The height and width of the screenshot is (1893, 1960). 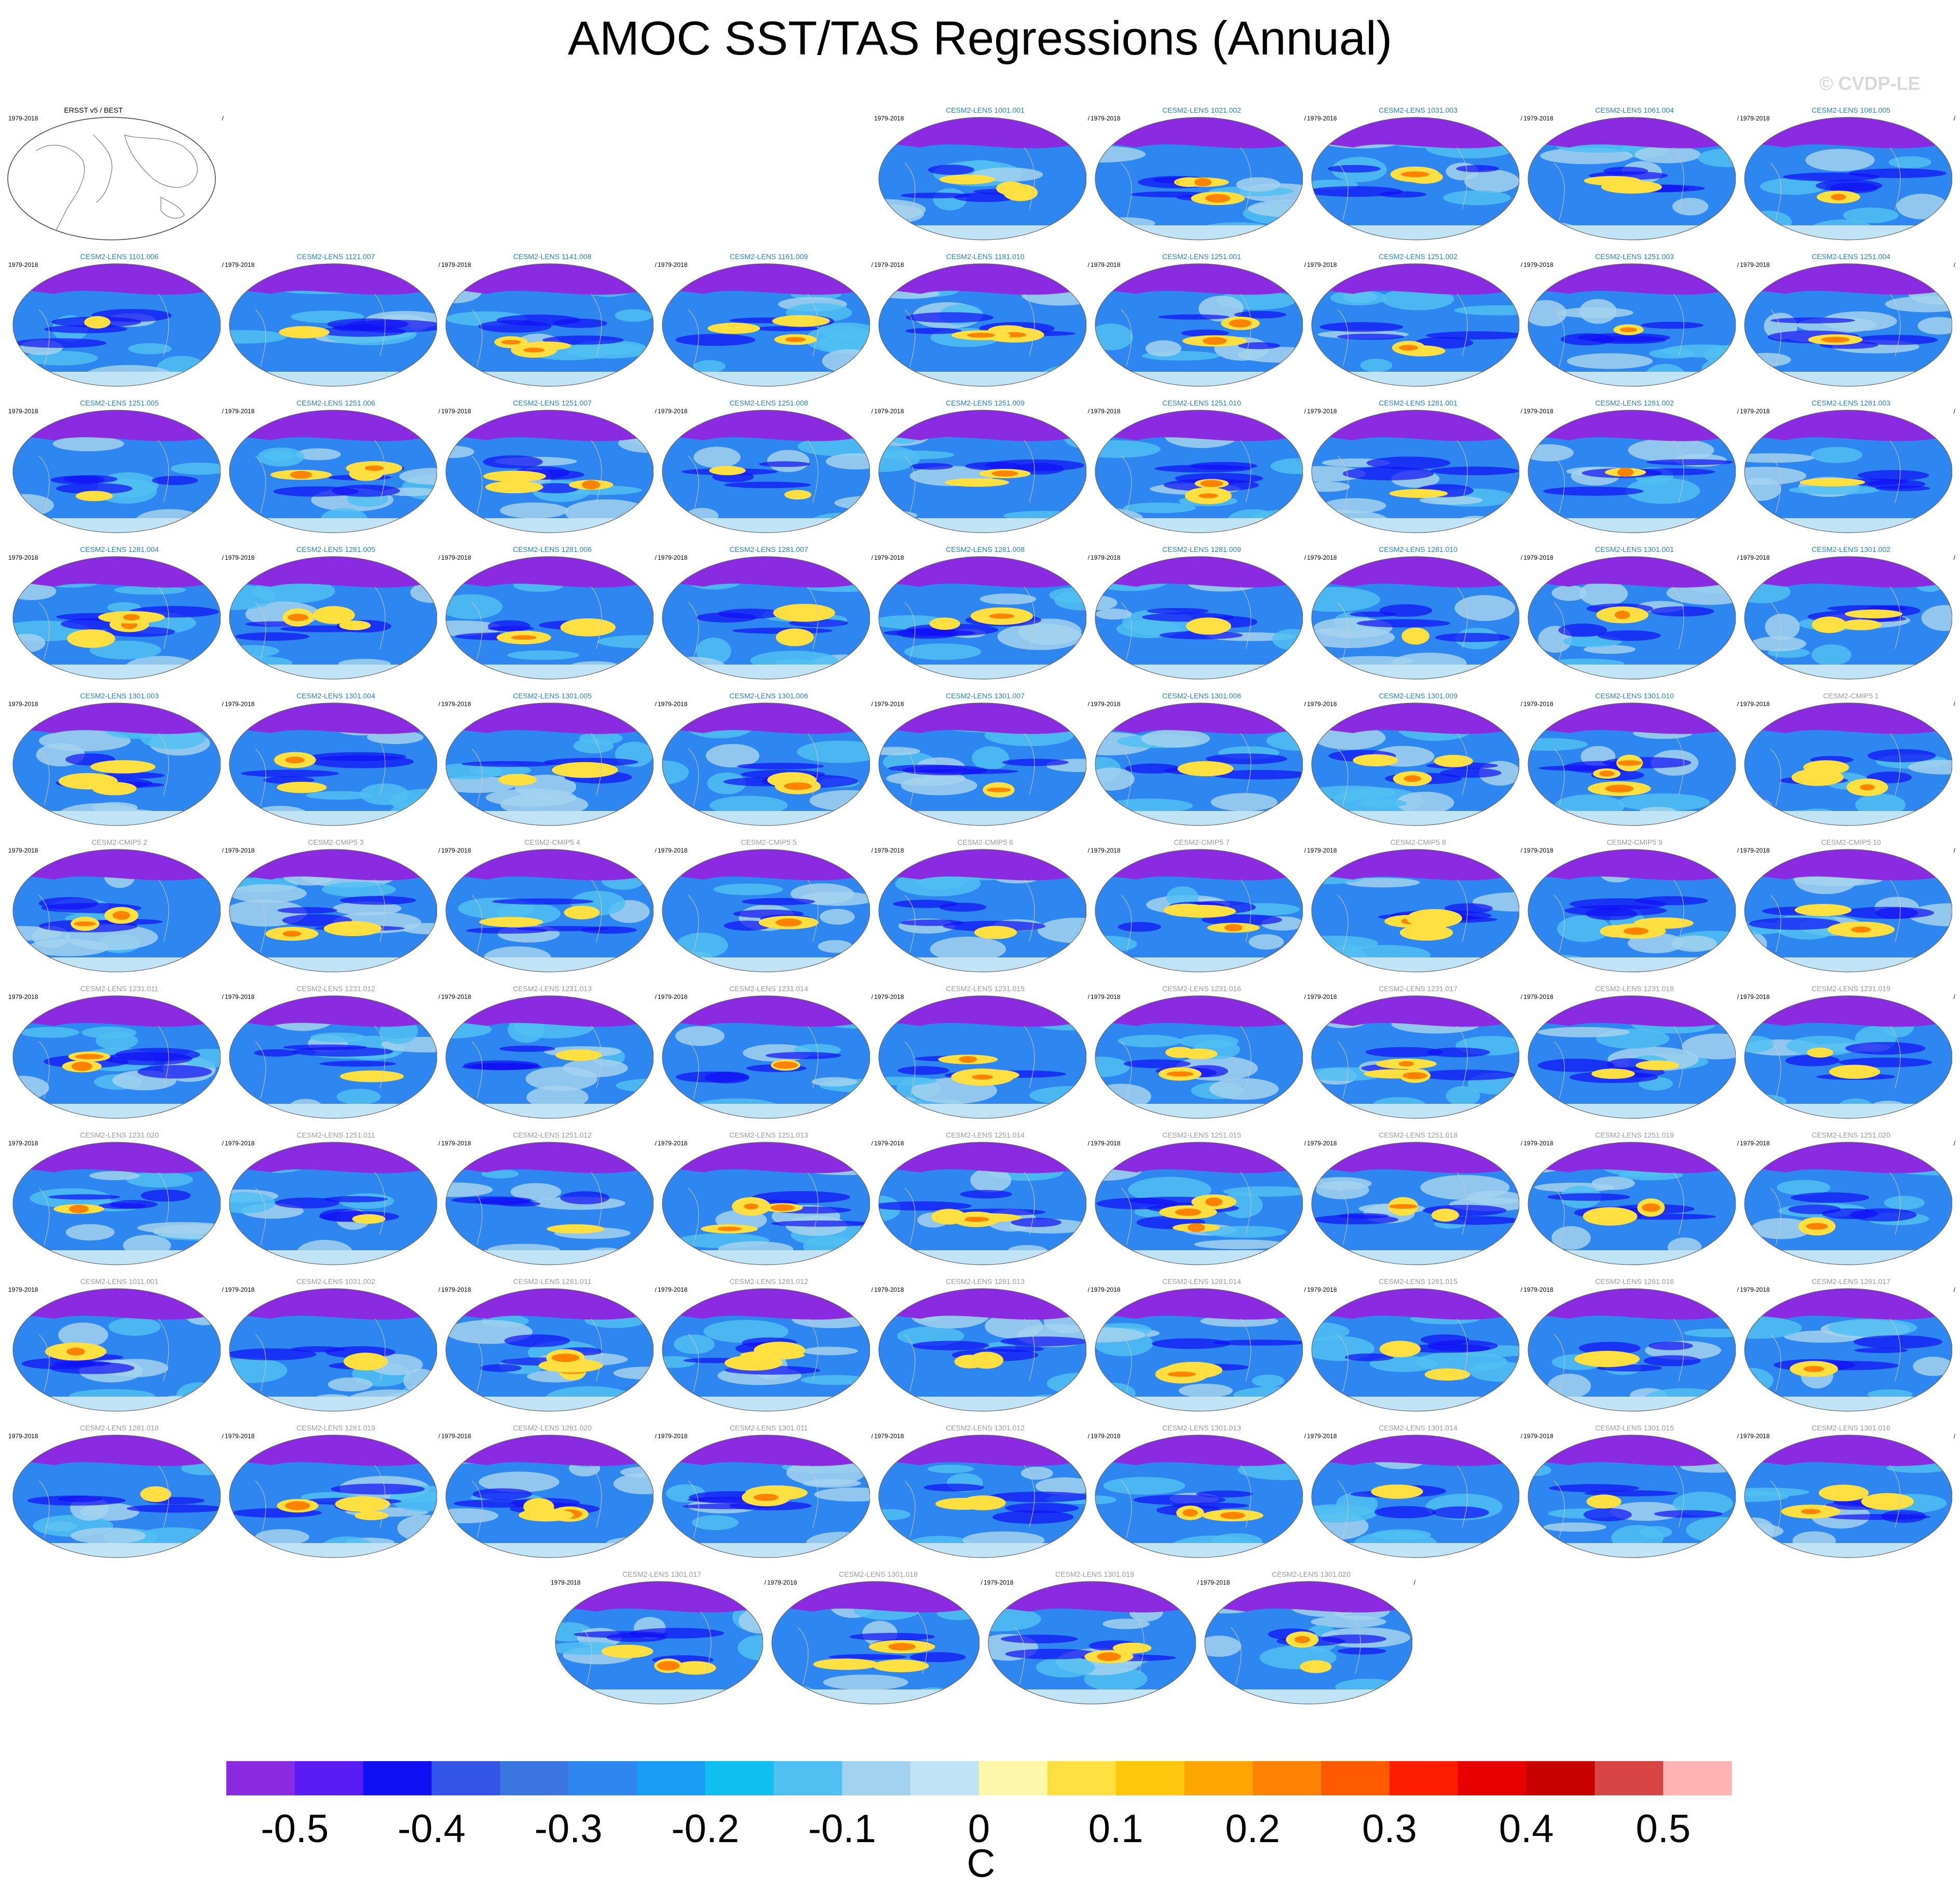 I want to click on model-map-panel: 1979-2018/CESM2-LENS 1301.010, so click(x=1629, y=759).